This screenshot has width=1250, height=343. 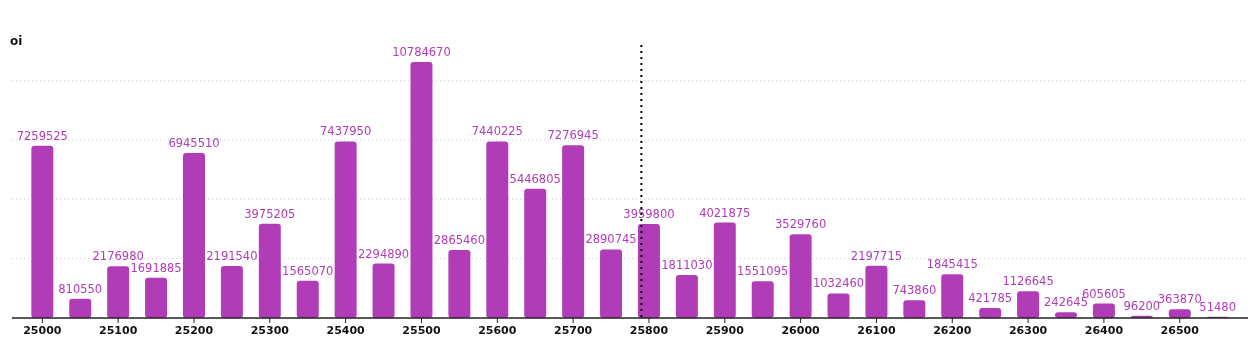 I want to click on data-label: 7440225, so click(x=497, y=131).